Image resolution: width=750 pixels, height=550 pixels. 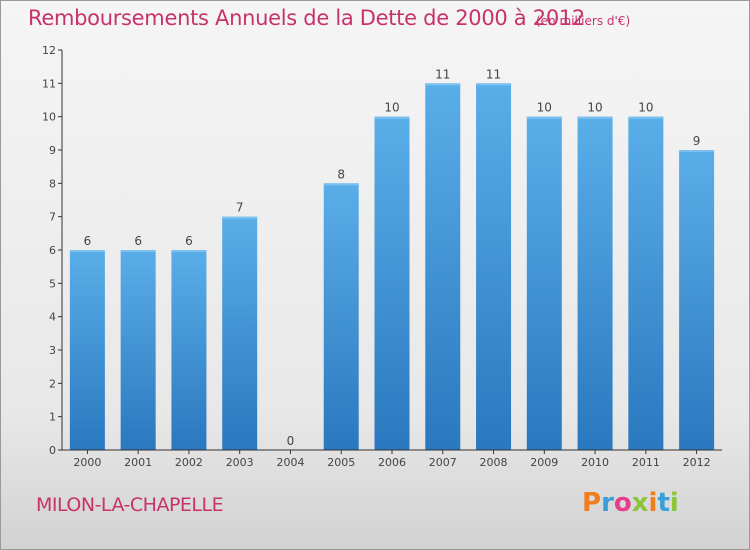 What do you see at coordinates (392, 283) in the screenshot?
I see `bar-2006` at bounding box center [392, 283].